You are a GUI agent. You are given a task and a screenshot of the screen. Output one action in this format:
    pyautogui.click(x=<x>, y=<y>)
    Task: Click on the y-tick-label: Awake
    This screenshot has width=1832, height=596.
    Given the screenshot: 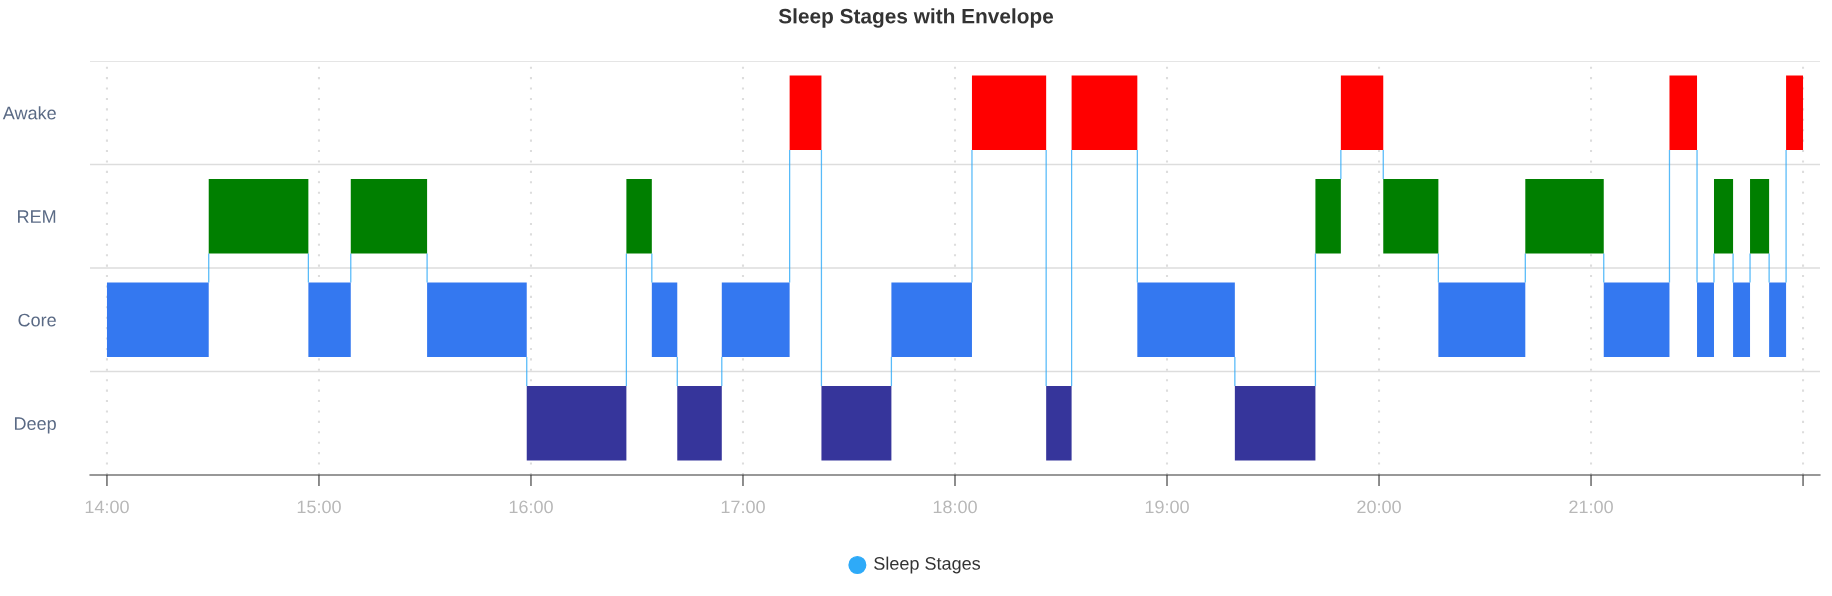 What is the action you would take?
    pyautogui.click(x=29, y=113)
    